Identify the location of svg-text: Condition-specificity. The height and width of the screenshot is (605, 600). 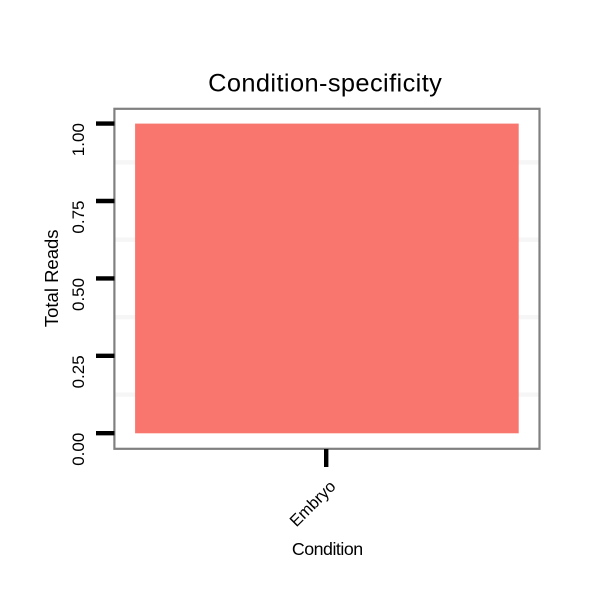
(325, 84).